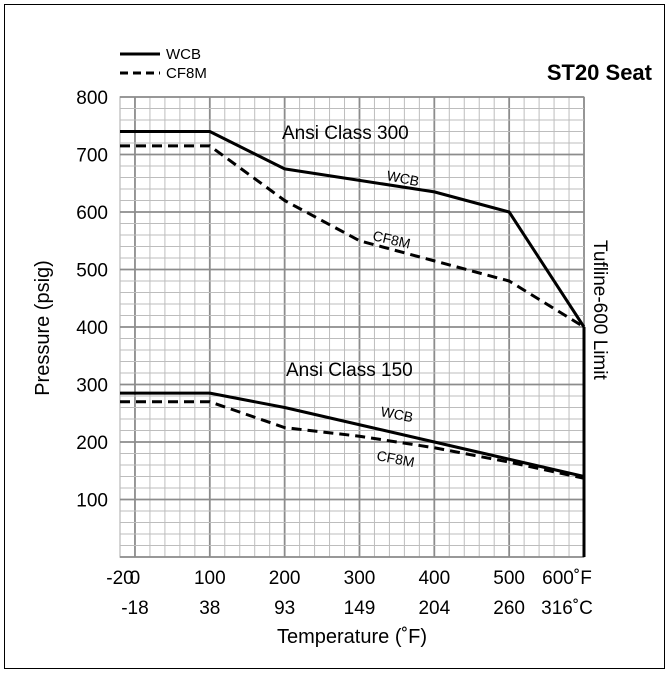  I want to click on y-tick-label: 100, so click(92, 501).